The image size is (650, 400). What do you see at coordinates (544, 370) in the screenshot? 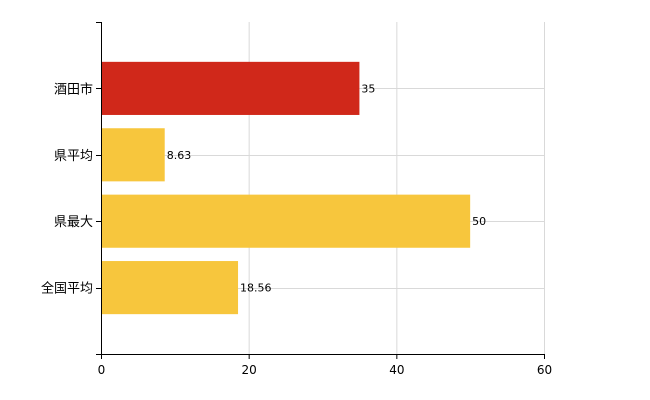
I see `x-tick-label: 60` at bounding box center [544, 370].